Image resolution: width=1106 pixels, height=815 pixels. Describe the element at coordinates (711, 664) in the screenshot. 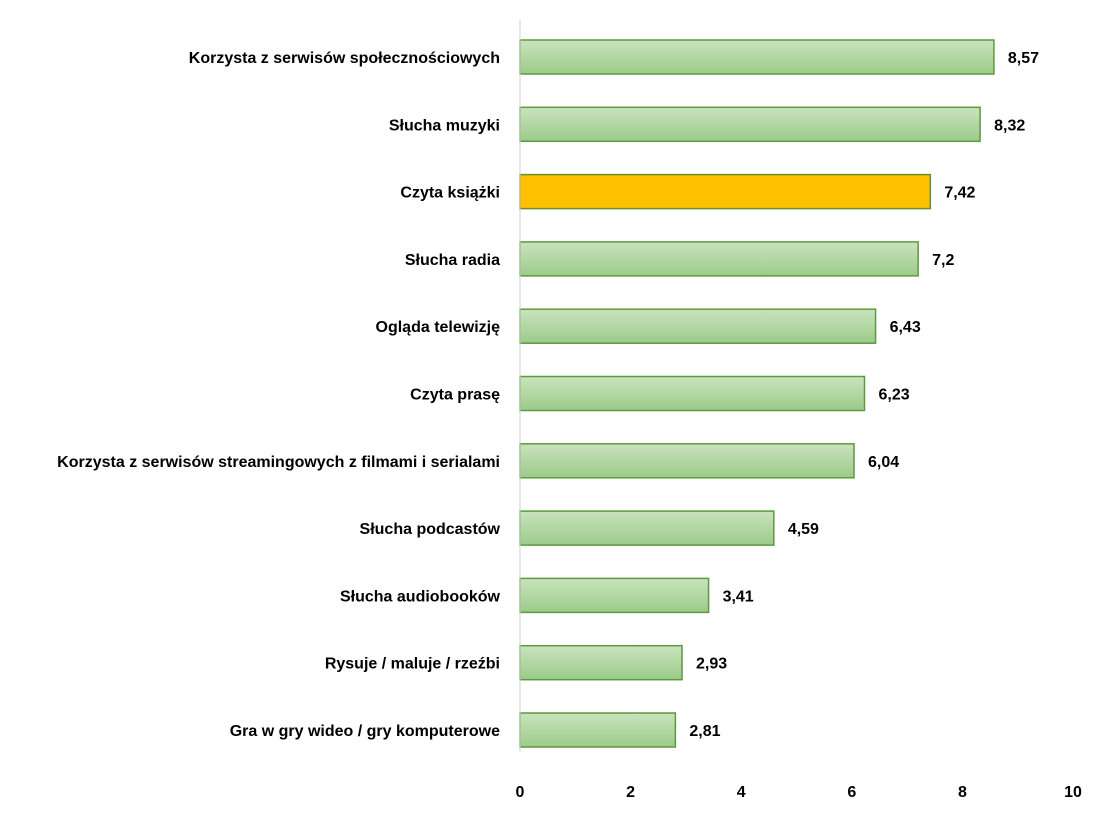

I see `value-label-9: 2,93` at that location.